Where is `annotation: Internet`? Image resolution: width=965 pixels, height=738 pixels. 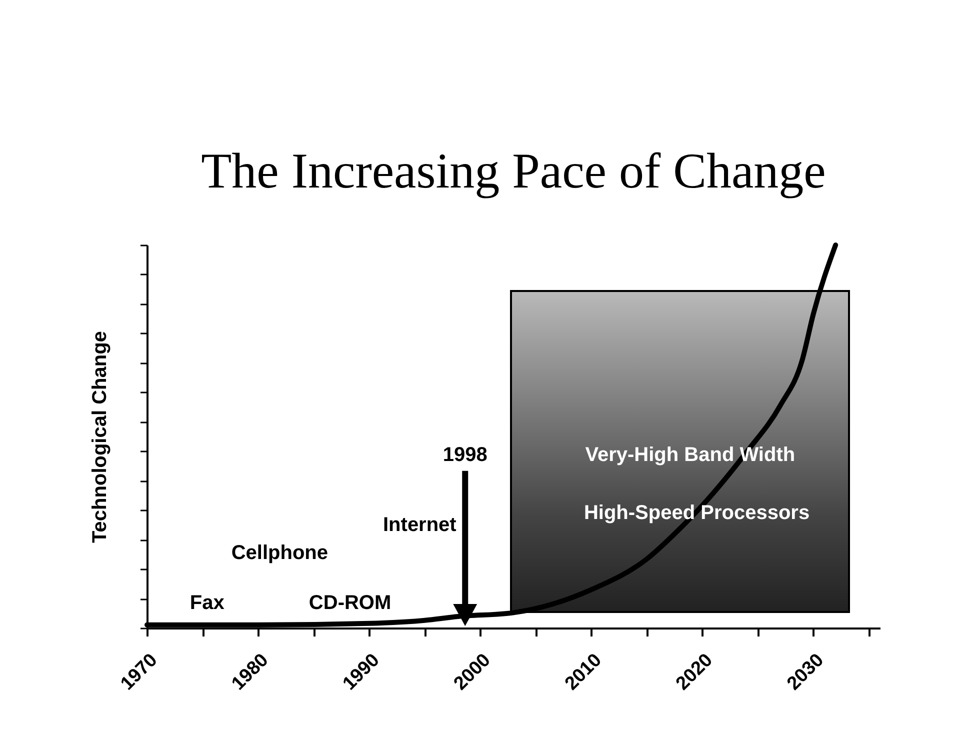
annotation: Internet is located at coordinates (420, 525).